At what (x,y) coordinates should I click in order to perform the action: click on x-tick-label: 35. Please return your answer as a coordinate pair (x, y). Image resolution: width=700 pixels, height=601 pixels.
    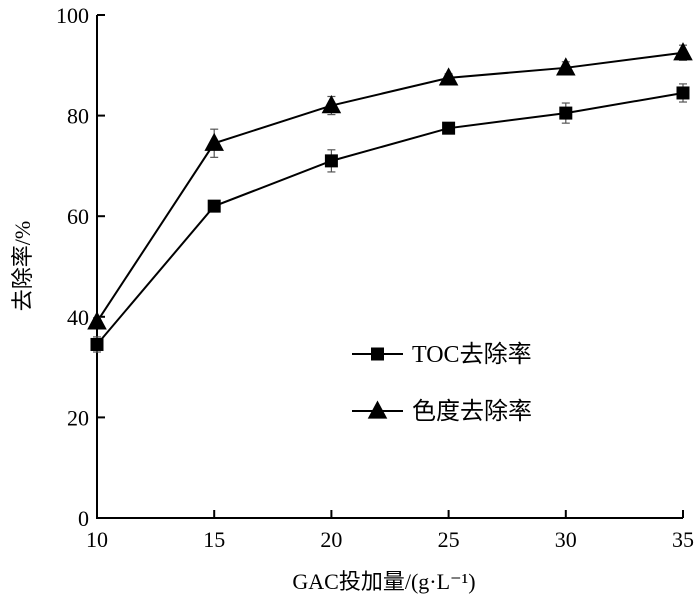
    Looking at the image, I should click on (683, 539).